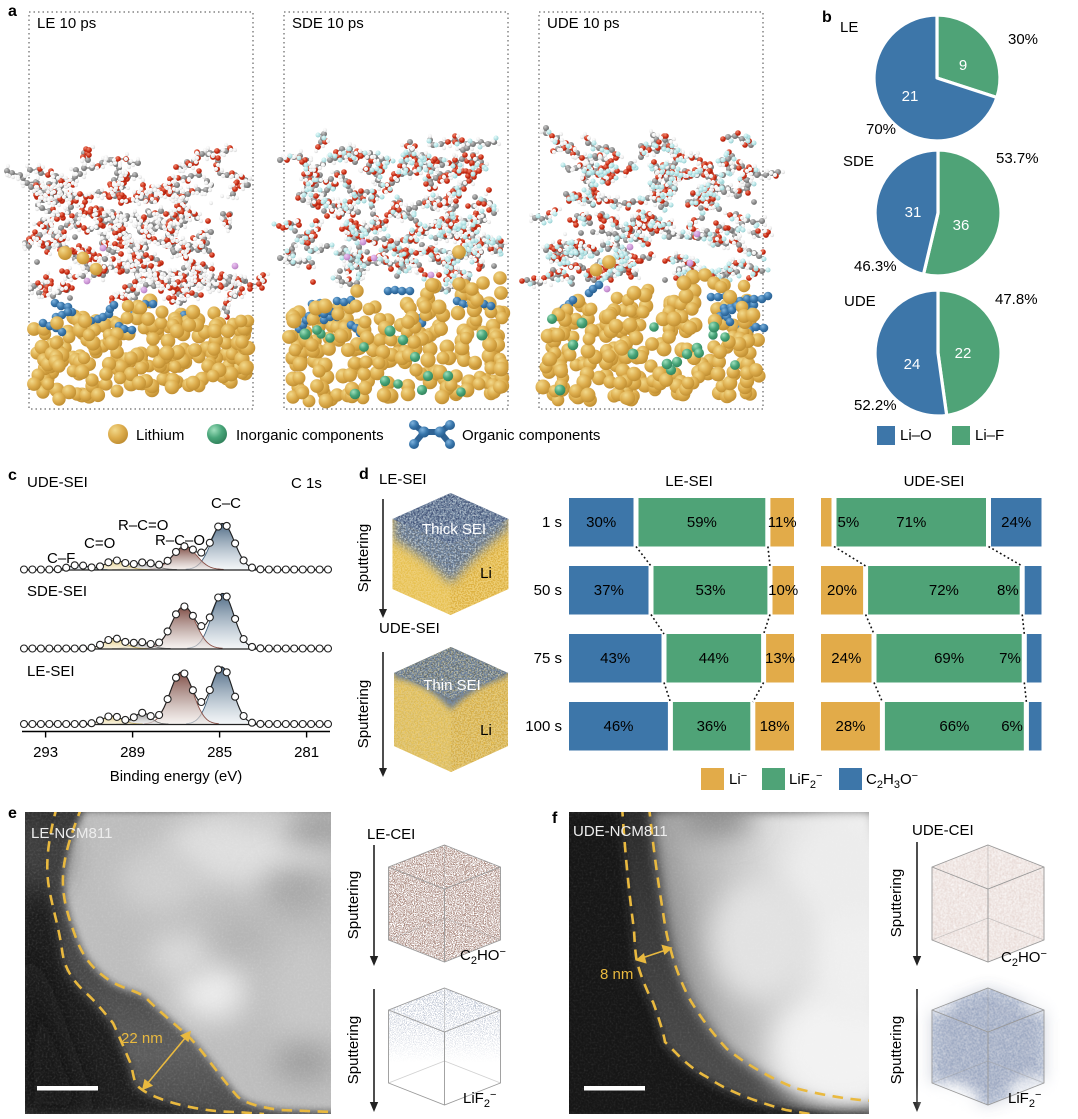  What do you see at coordinates (583, 23) in the screenshot?
I see `svg-text: UDE 10 ps` at bounding box center [583, 23].